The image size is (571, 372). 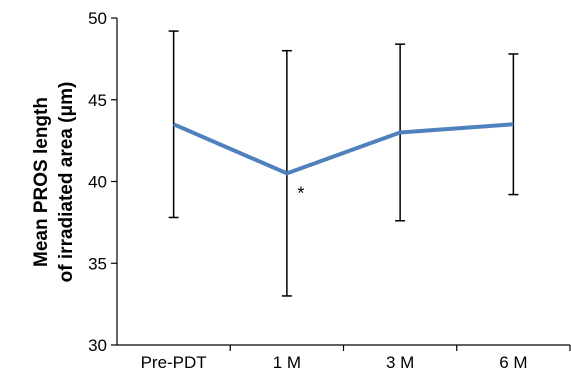 I want to click on y-ticks: 30 35 40 45 50, so click(x=102, y=182).